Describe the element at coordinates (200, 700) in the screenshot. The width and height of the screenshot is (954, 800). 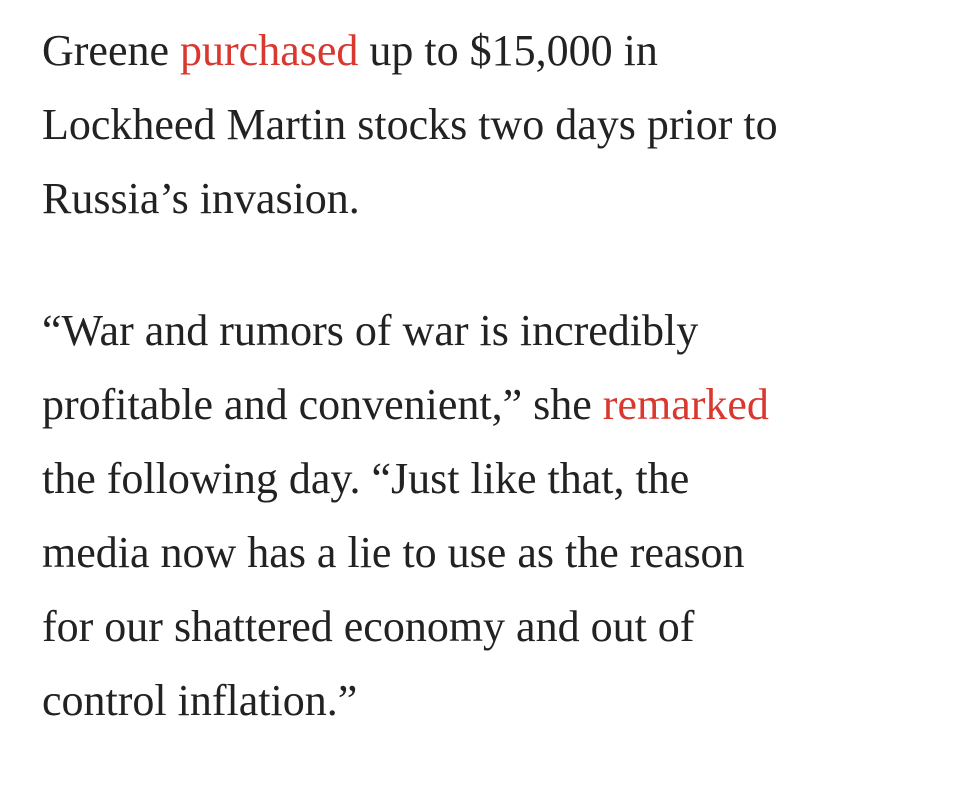
I see `text: control inflation.”` at that location.